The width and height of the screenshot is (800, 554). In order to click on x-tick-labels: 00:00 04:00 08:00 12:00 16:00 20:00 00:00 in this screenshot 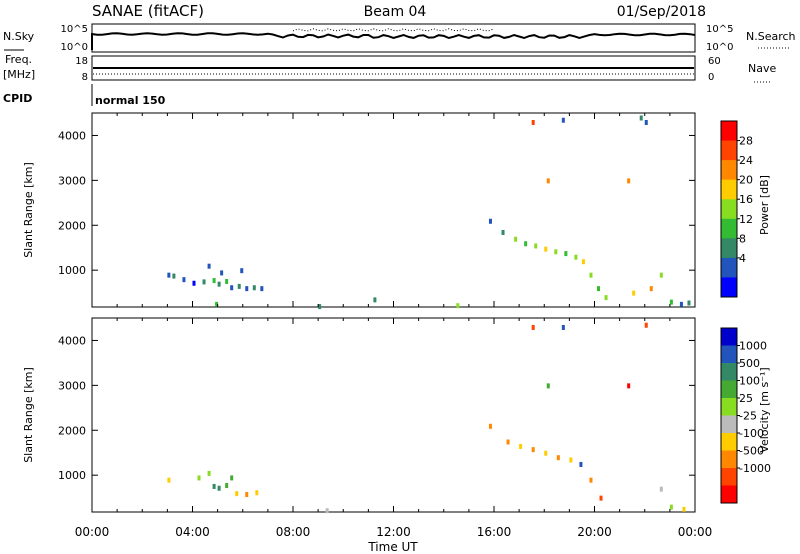, I will do `click(394, 532)`.